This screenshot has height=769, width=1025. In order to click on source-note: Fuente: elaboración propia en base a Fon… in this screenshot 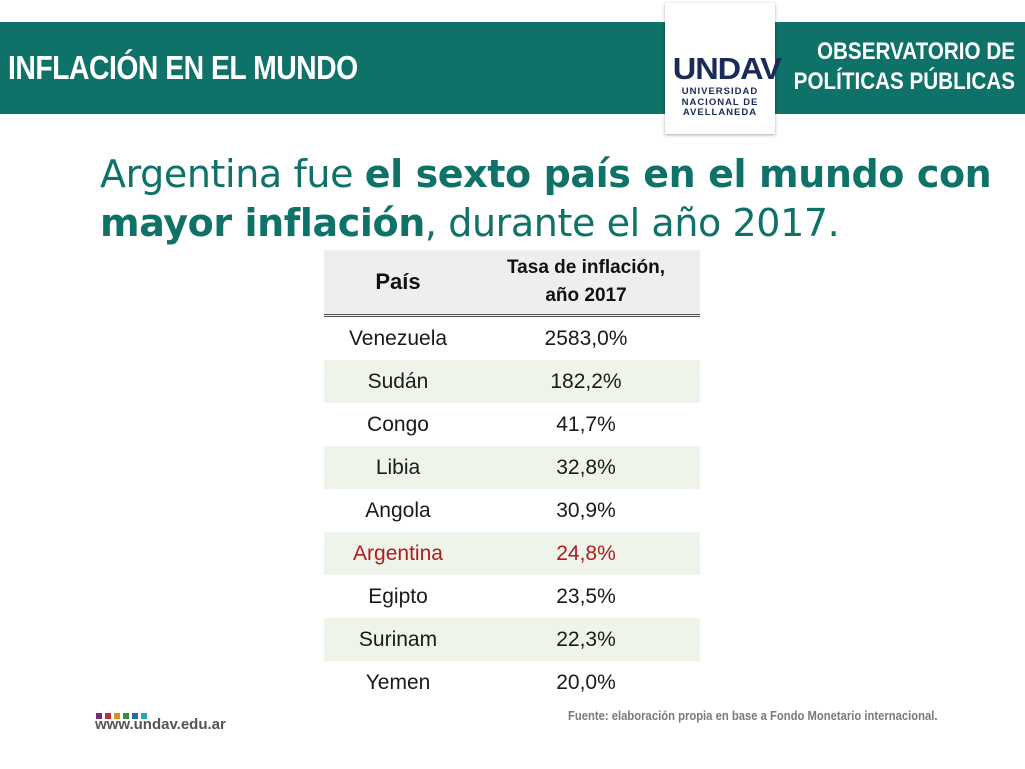, I will do `click(752, 716)`.